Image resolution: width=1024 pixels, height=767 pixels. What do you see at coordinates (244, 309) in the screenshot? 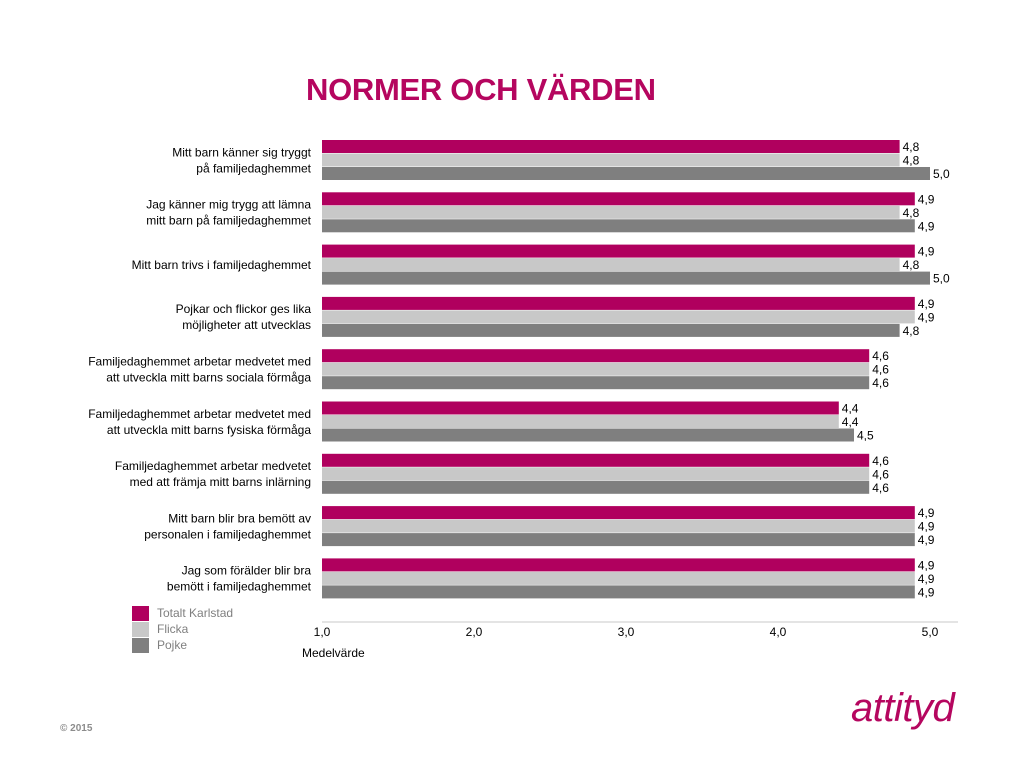
I see `category-label: Pojkar och flickor ges lika` at bounding box center [244, 309].